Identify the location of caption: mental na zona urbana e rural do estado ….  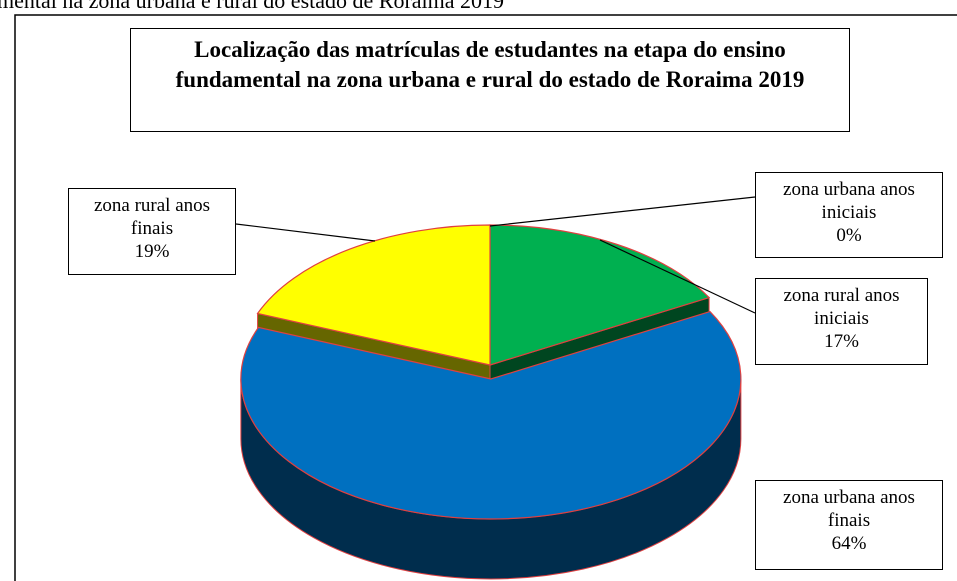
(252, 6).